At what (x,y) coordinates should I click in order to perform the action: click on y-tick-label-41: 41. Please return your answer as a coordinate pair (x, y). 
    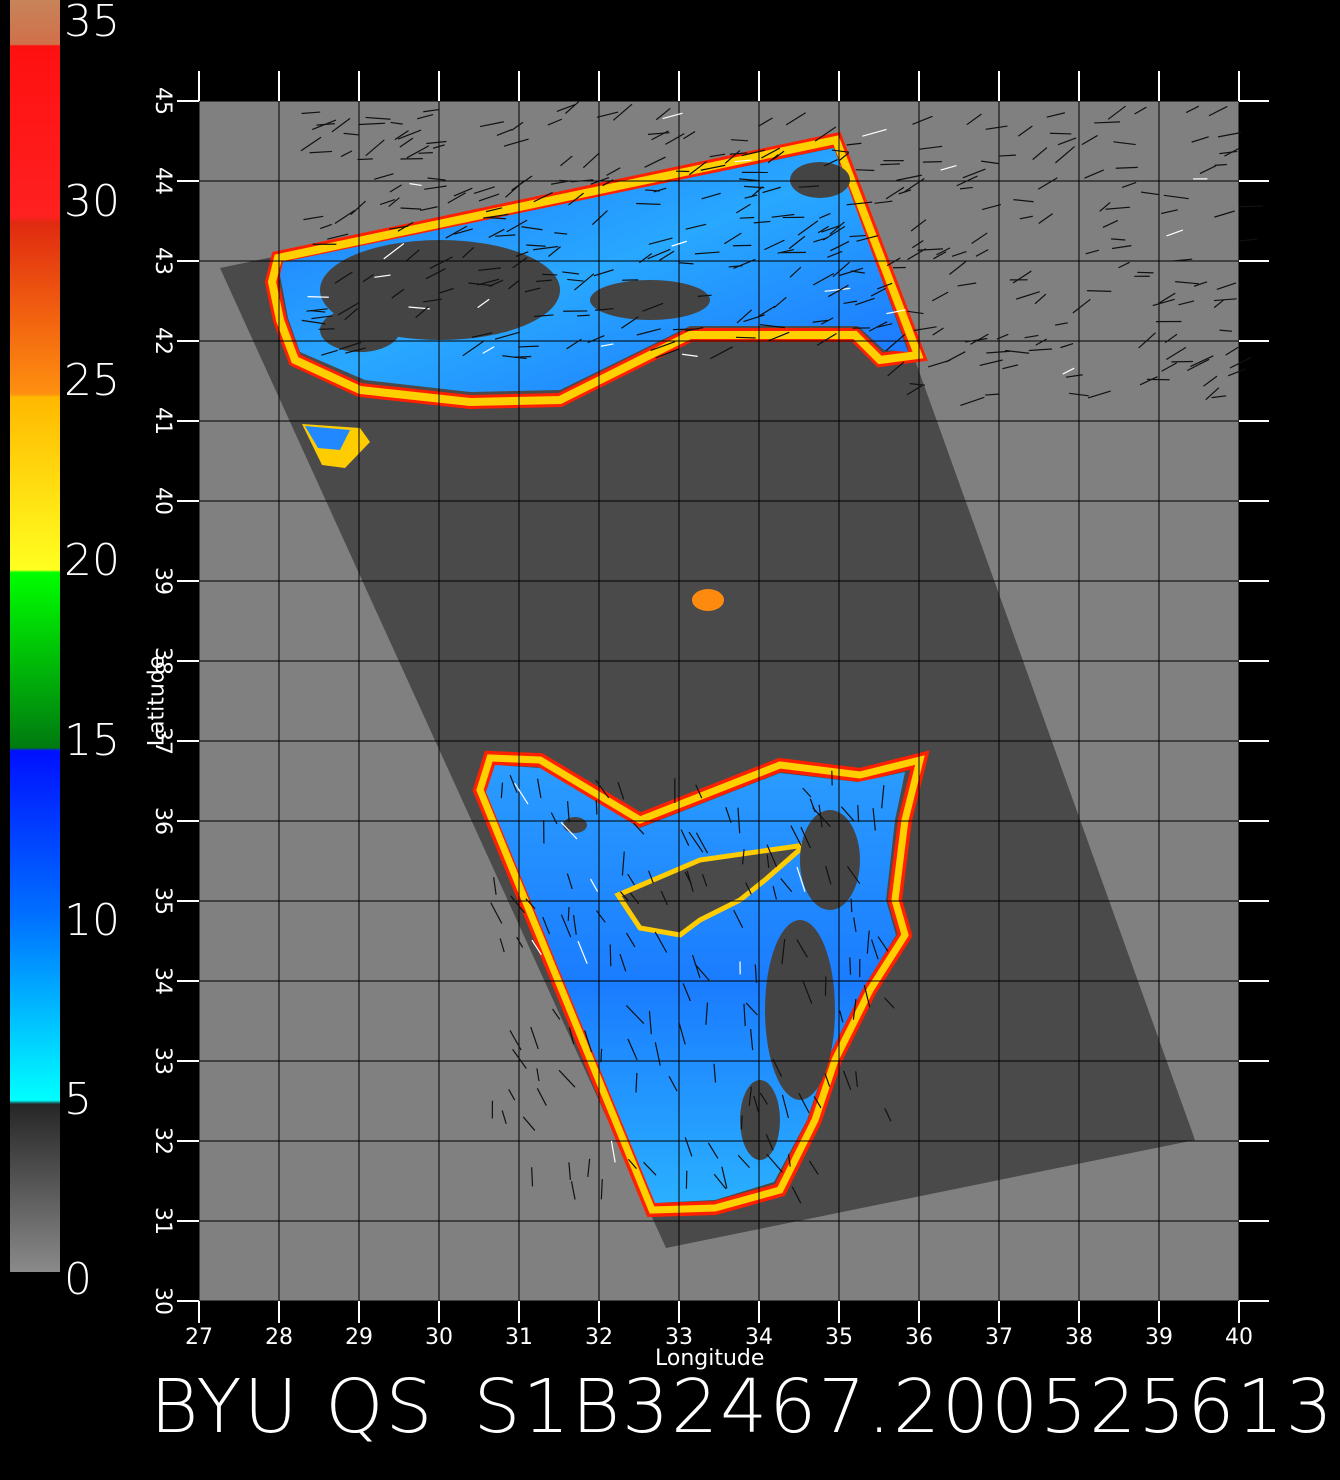
    Looking at the image, I should click on (162, 421).